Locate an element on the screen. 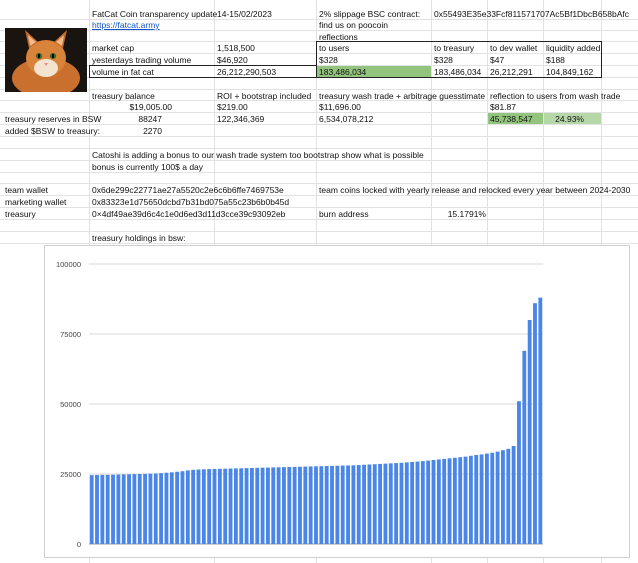 The width and height of the screenshot is (638, 563). bonus-amount-note: bonus is currently 100$ a day is located at coordinates (148, 167).